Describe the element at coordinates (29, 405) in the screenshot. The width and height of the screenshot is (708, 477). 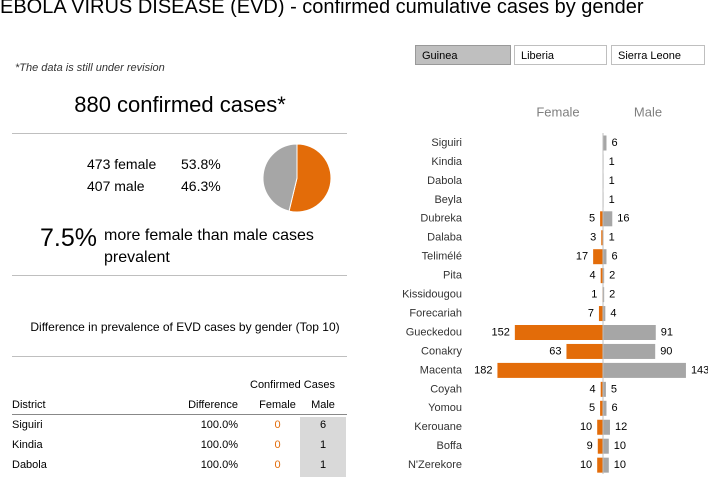
I see `column-header: District` at that location.